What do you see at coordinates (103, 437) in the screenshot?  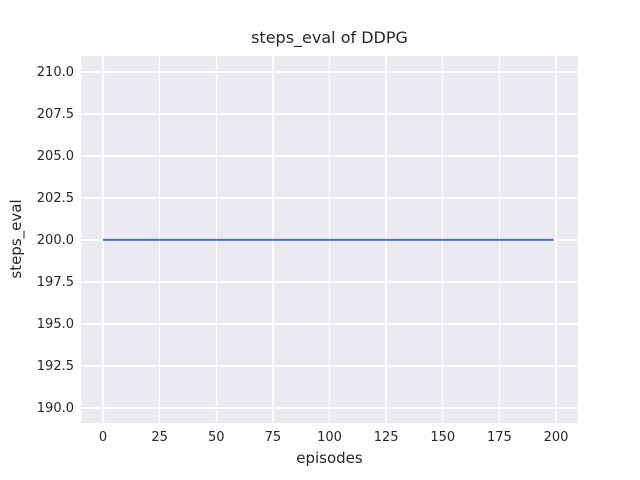 I see `x-tick-label: 0` at bounding box center [103, 437].